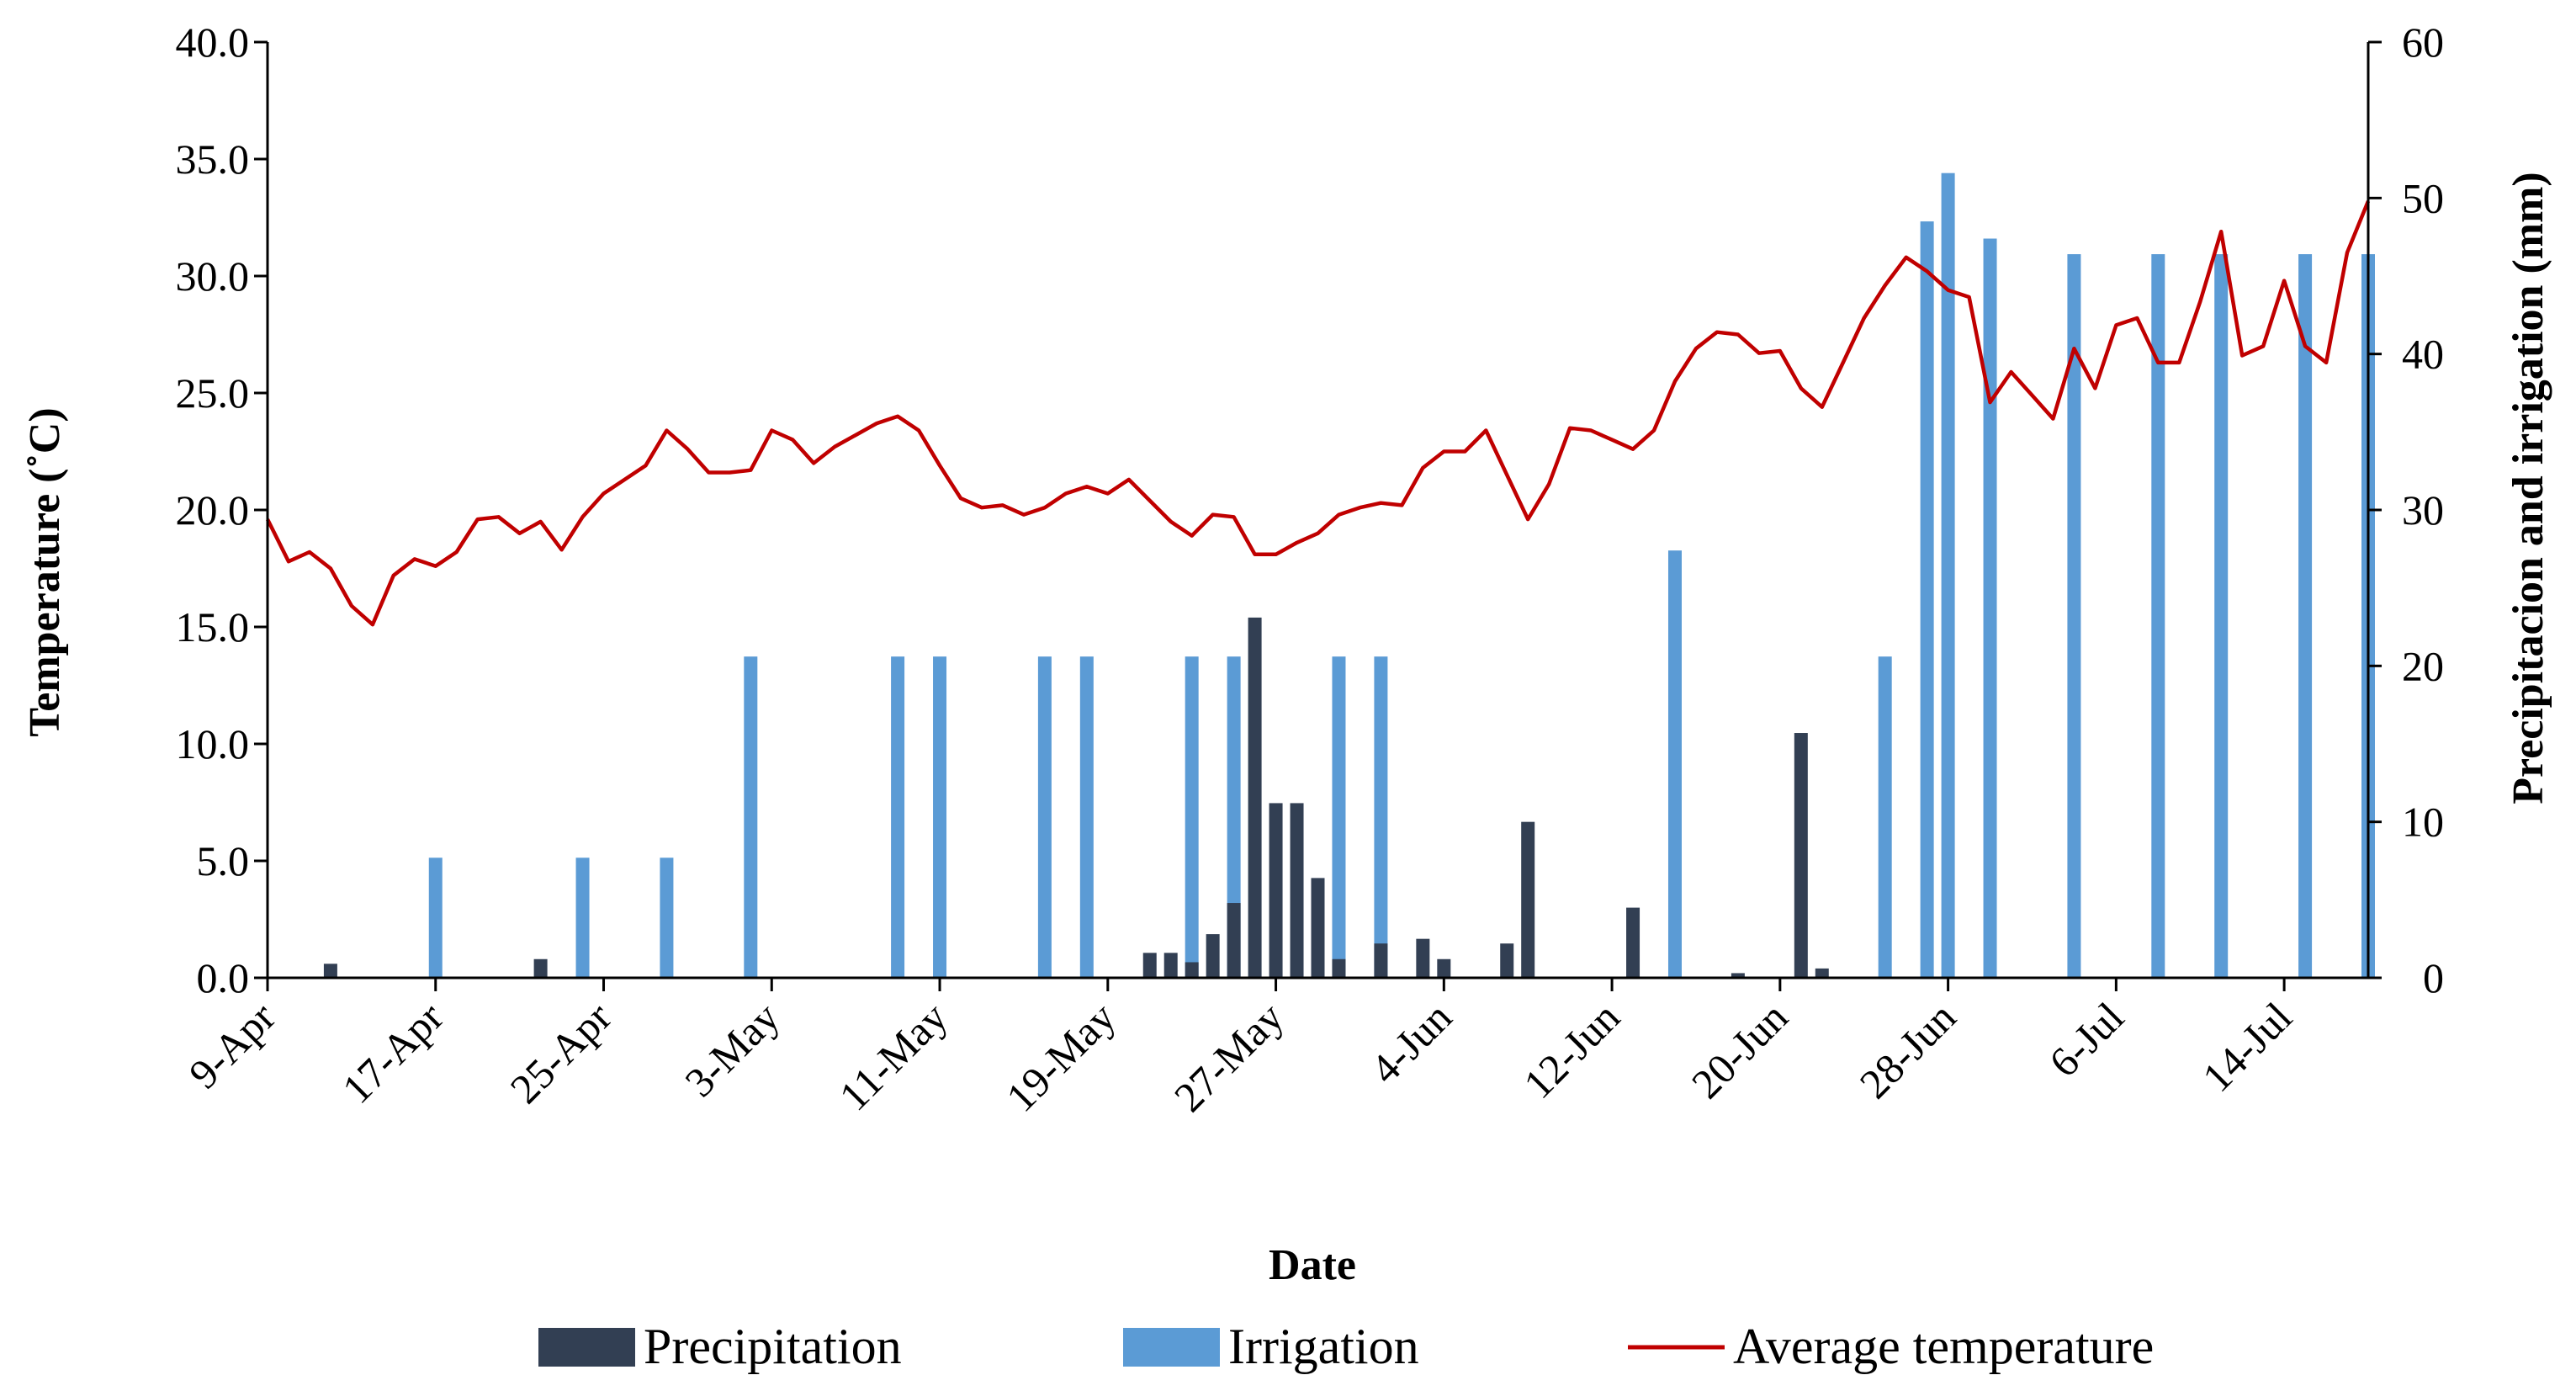  I want to click on x-tick-label: 28-Jun, so click(1908, 1050).